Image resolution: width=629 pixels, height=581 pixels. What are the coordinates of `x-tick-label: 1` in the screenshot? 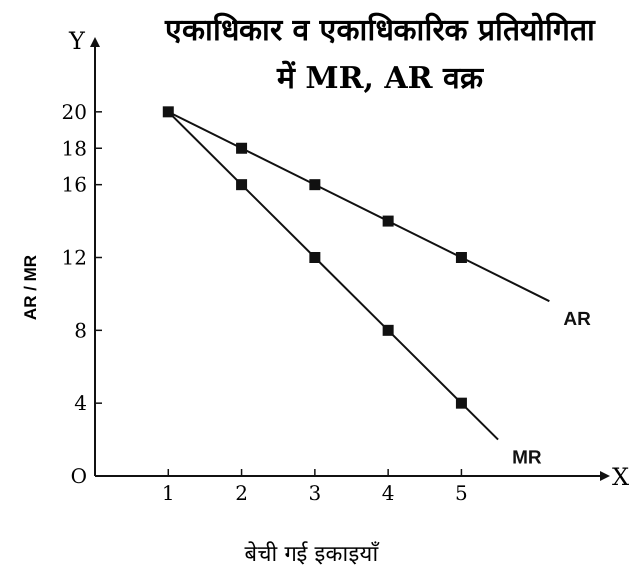 It's located at (168, 493).